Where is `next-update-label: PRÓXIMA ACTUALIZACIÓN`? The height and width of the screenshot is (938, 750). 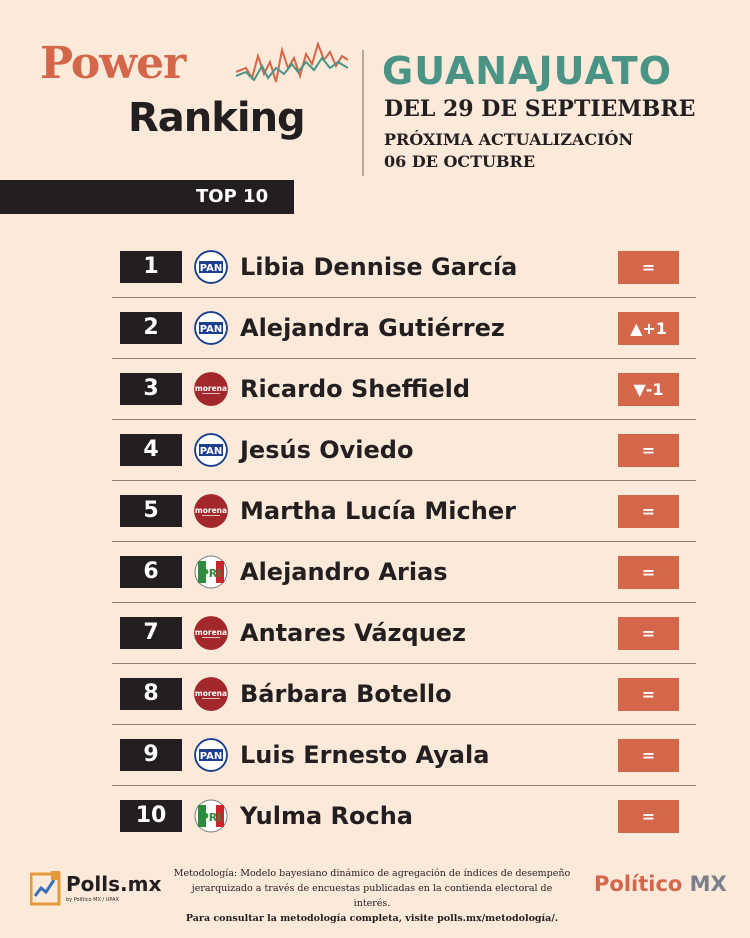 next-update-label: PRÓXIMA ACTUALIZACIÓN is located at coordinates (509, 139).